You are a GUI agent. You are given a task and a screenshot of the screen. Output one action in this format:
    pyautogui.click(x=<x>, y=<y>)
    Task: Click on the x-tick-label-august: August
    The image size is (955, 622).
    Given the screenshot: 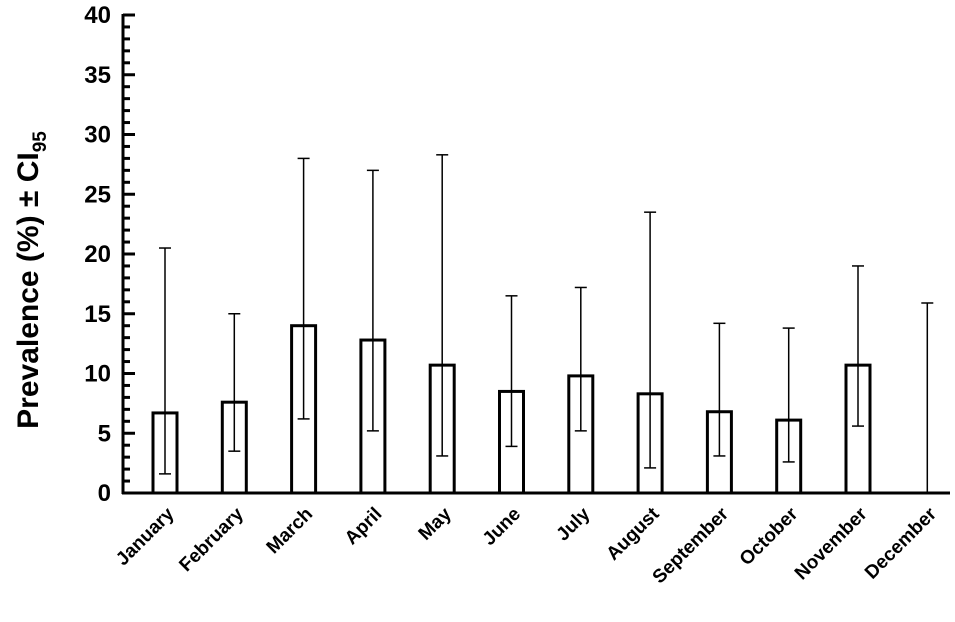 What is the action you would take?
    pyautogui.click(x=634, y=534)
    